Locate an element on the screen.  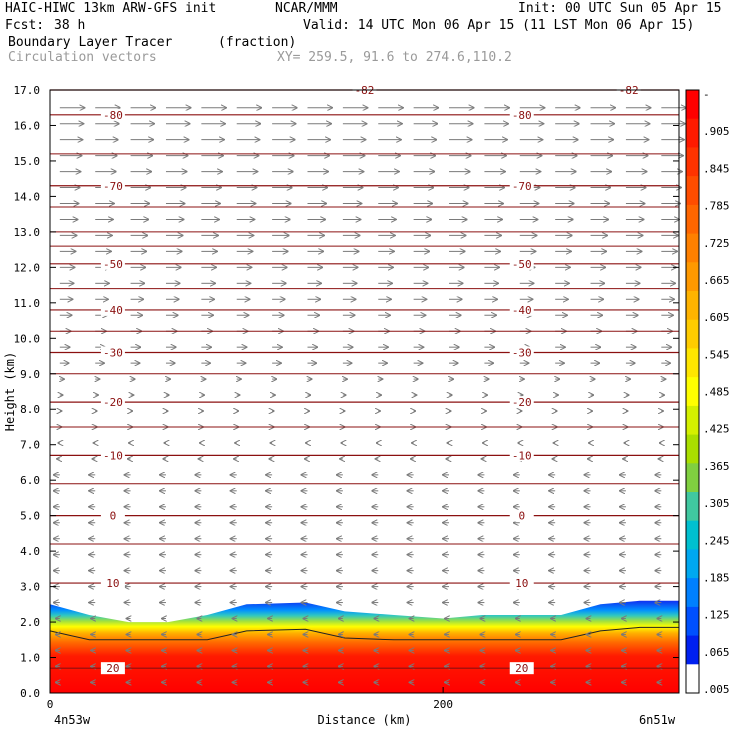
y-tick-label: 16.0 is located at coordinates (27, 125).